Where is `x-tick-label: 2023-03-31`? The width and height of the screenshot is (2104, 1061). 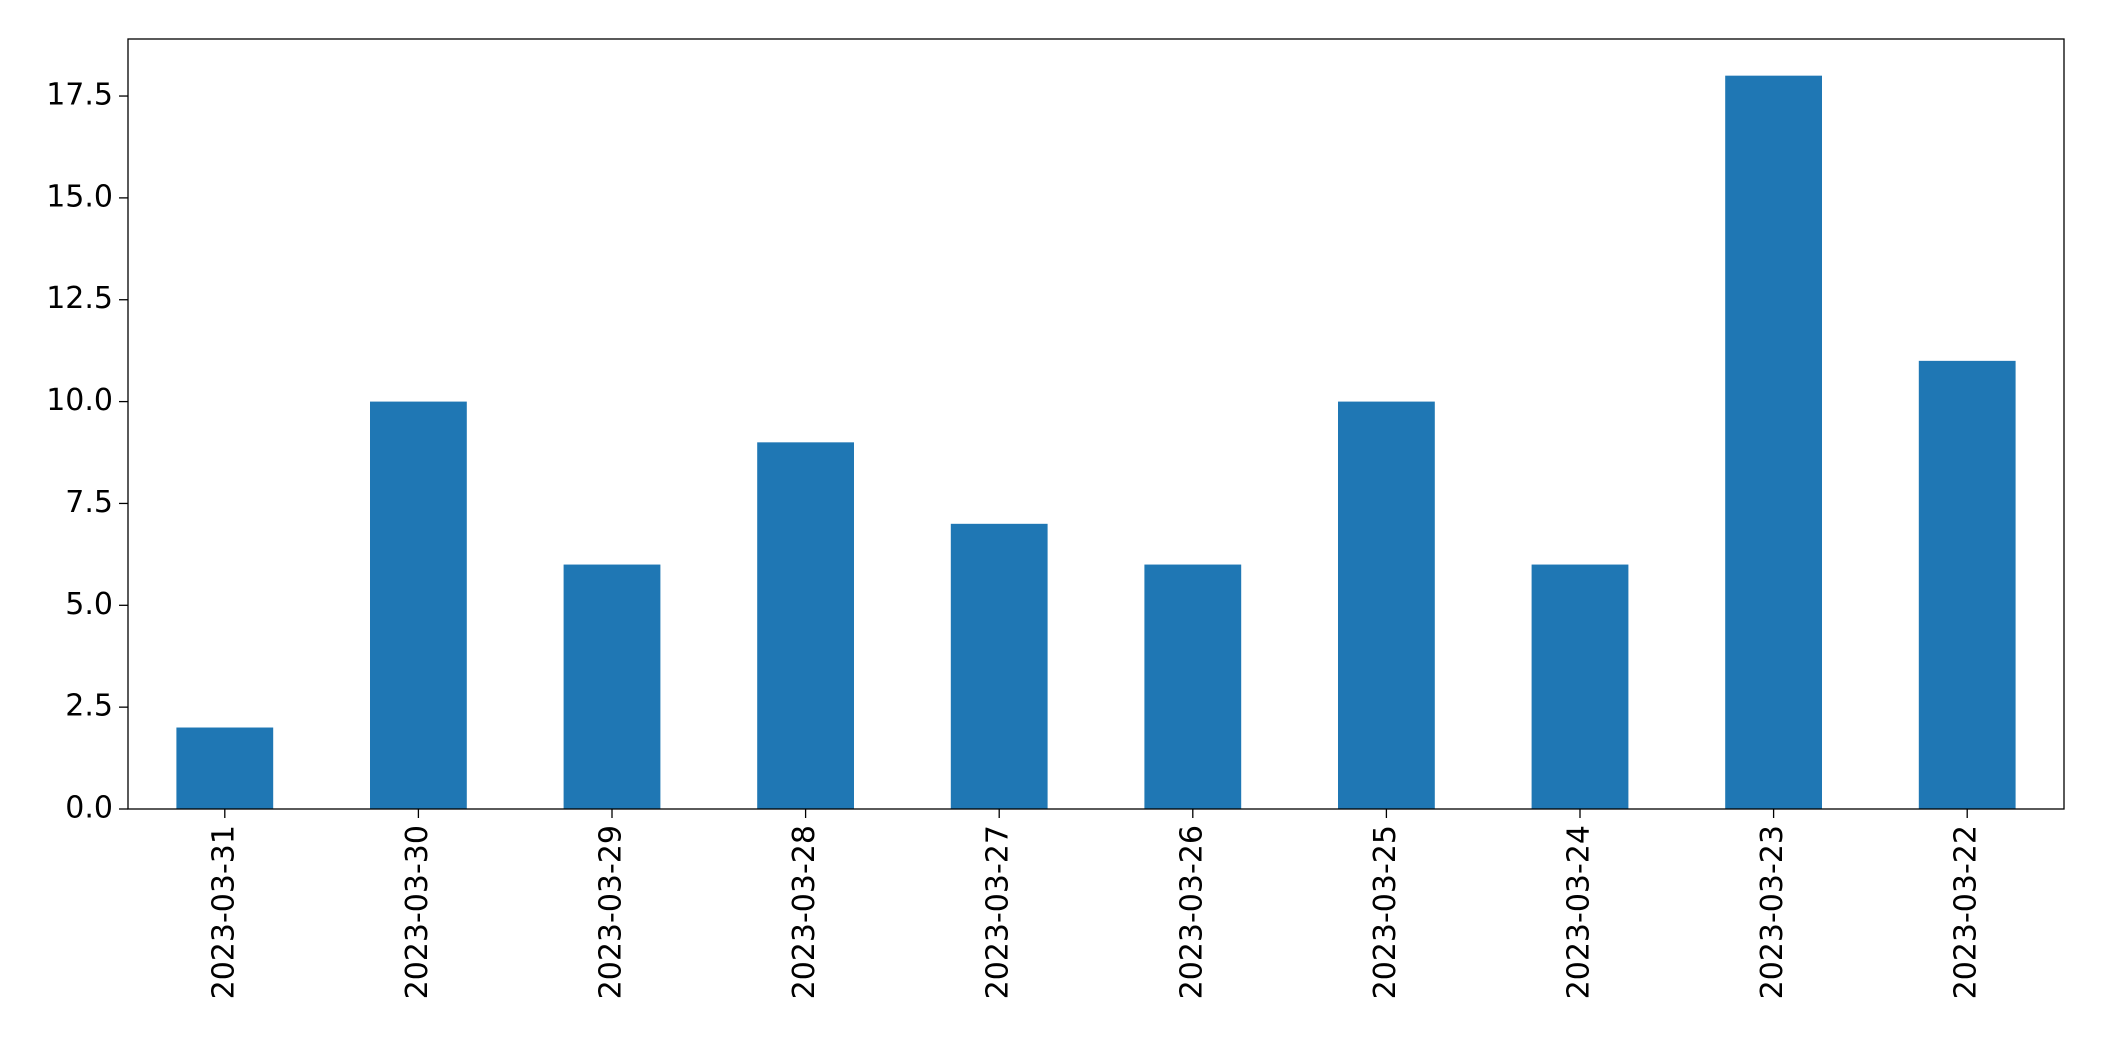 x-tick-label: 2023-03-31 is located at coordinates (223, 912).